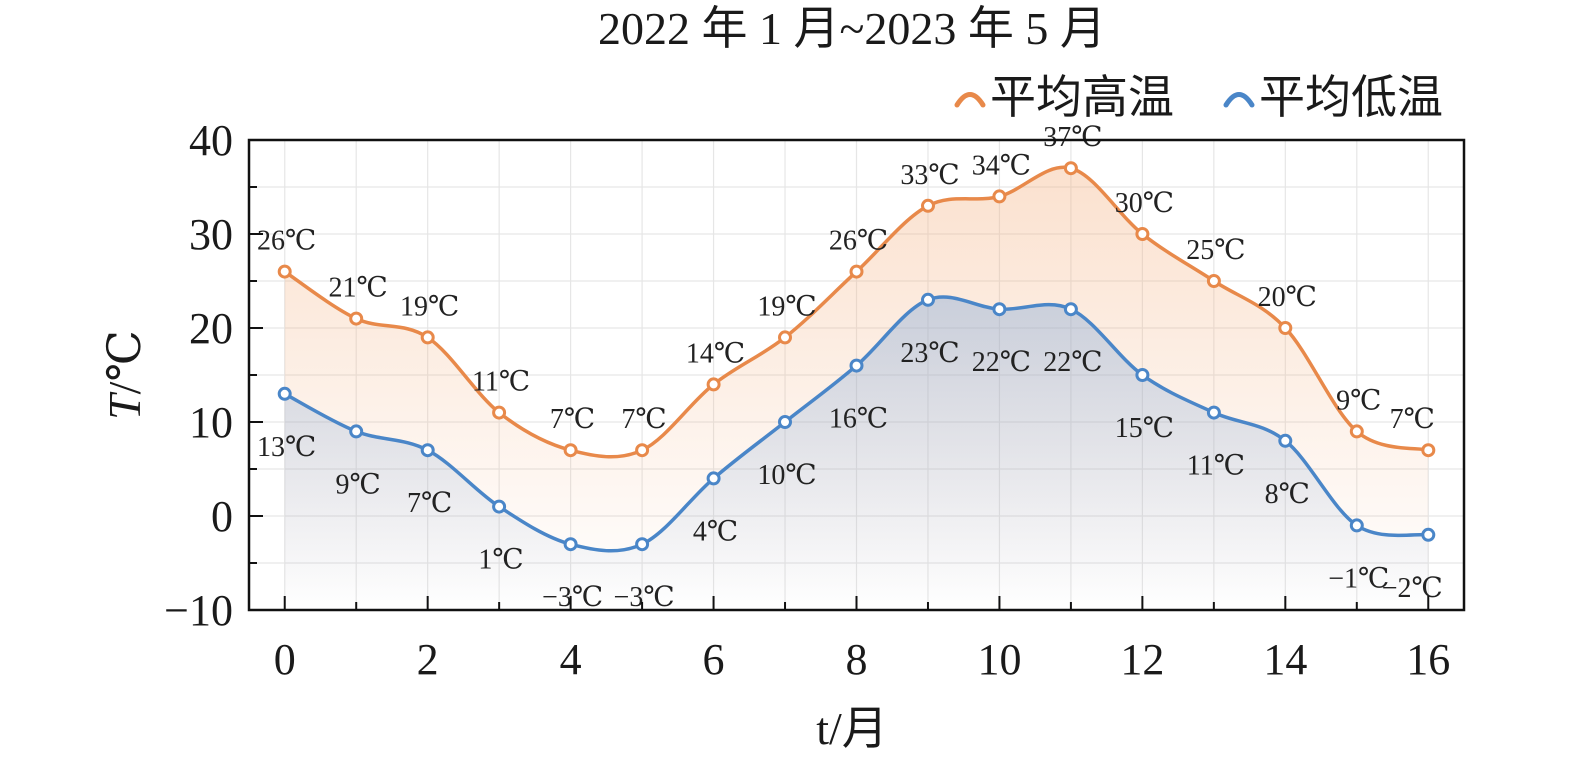  What do you see at coordinates (211, 328) in the screenshot?
I see `y-tick-label-20: 20` at bounding box center [211, 328].